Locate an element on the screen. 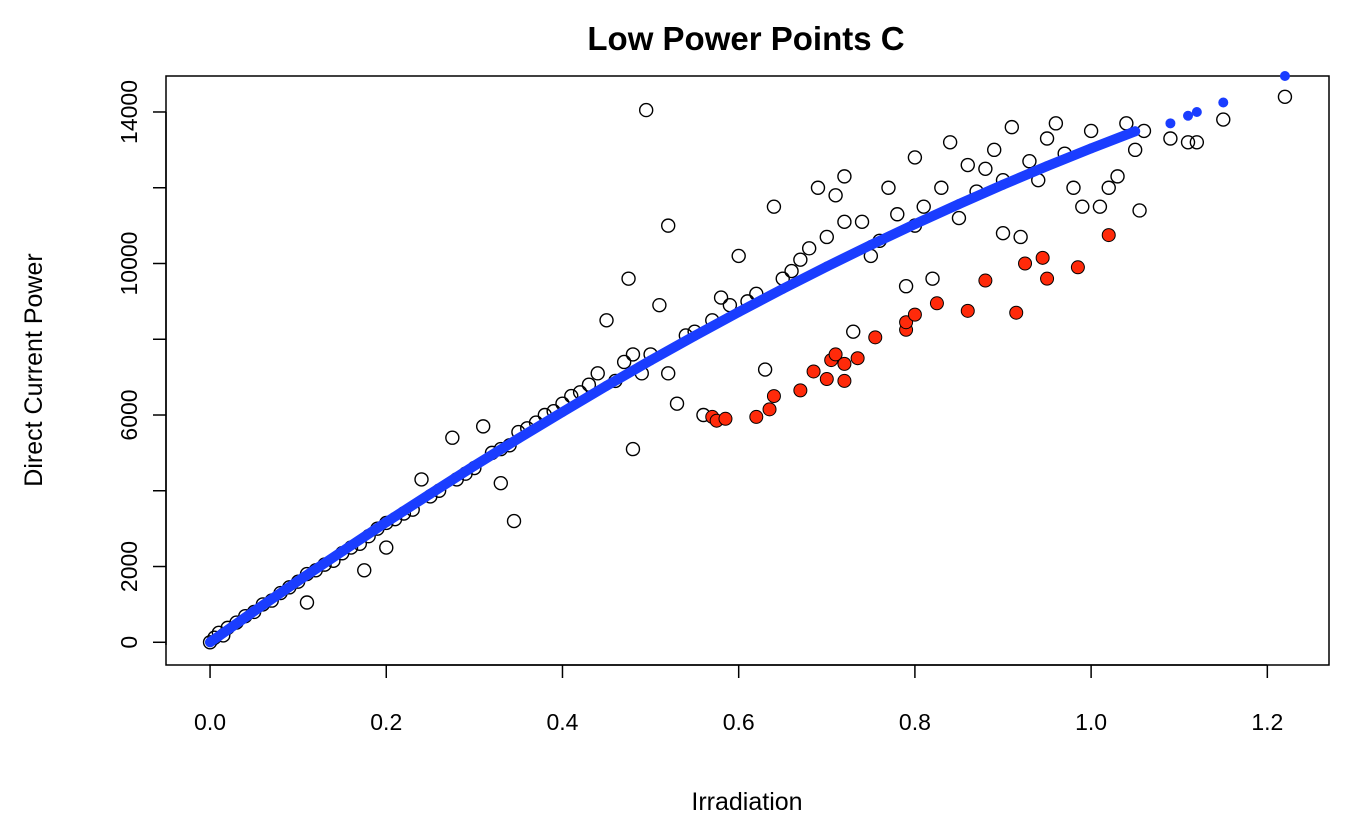  x-axis-label: Irradiation is located at coordinates (746, 802).